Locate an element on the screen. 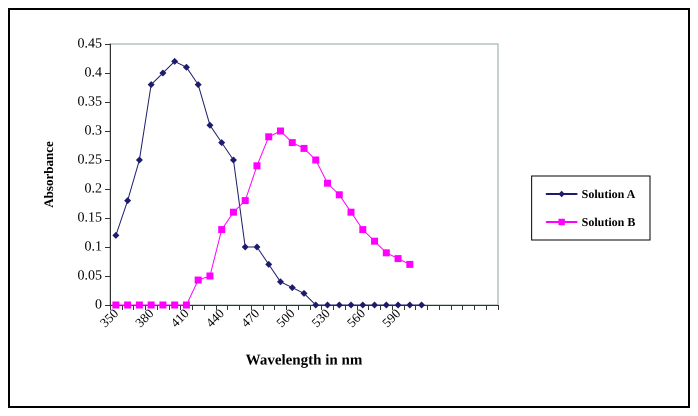  y-tick-label: 0.25 is located at coordinates (90, 160).